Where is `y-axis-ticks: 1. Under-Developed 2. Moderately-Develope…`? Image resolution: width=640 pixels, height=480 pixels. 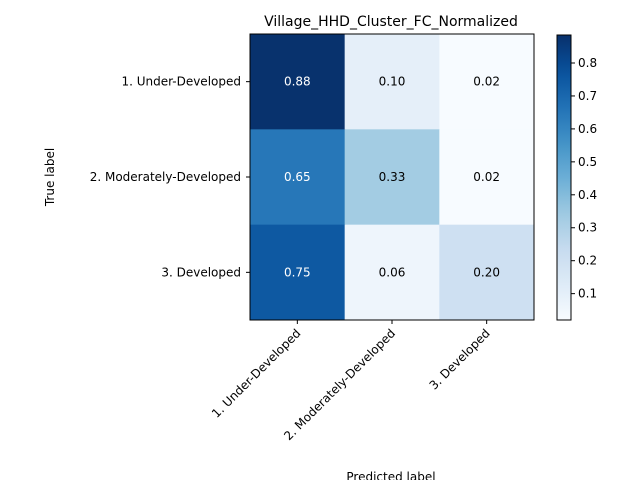 y-axis-ticks: 1. Under-Developed 2. Moderately-Develope… is located at coordinates (170, 177).